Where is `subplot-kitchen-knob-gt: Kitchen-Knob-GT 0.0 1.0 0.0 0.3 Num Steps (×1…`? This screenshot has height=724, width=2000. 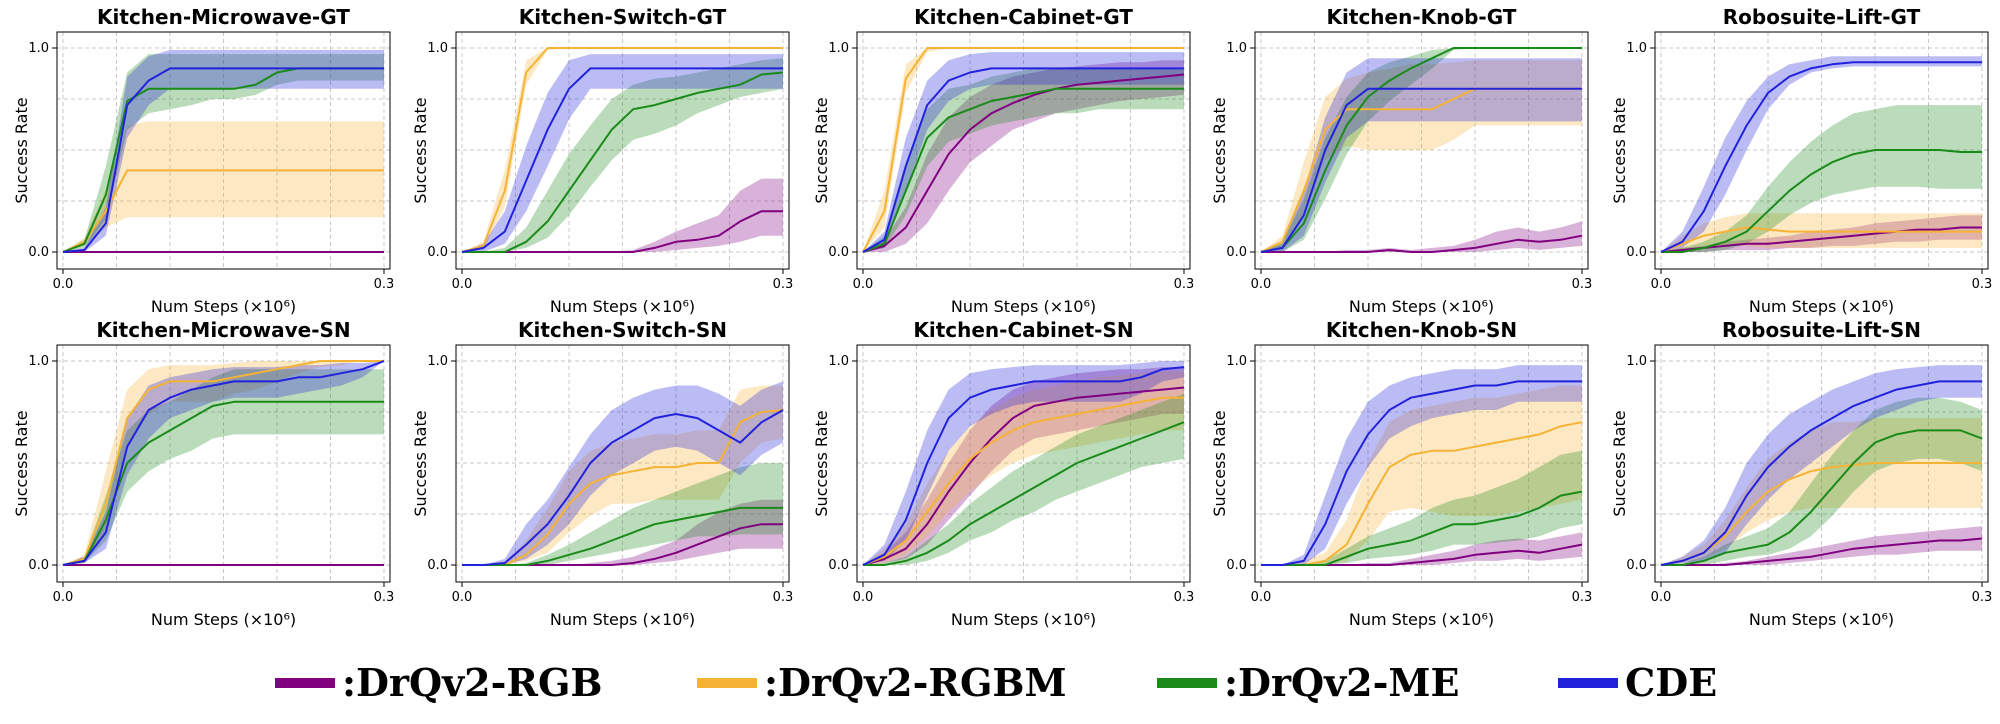
subplot-kitchen-knob-gt: Kitchen-Knob-GT 0.0 1.0 0.0 0.3 Num Steps (×1… is located at coordinates (1401, 160).